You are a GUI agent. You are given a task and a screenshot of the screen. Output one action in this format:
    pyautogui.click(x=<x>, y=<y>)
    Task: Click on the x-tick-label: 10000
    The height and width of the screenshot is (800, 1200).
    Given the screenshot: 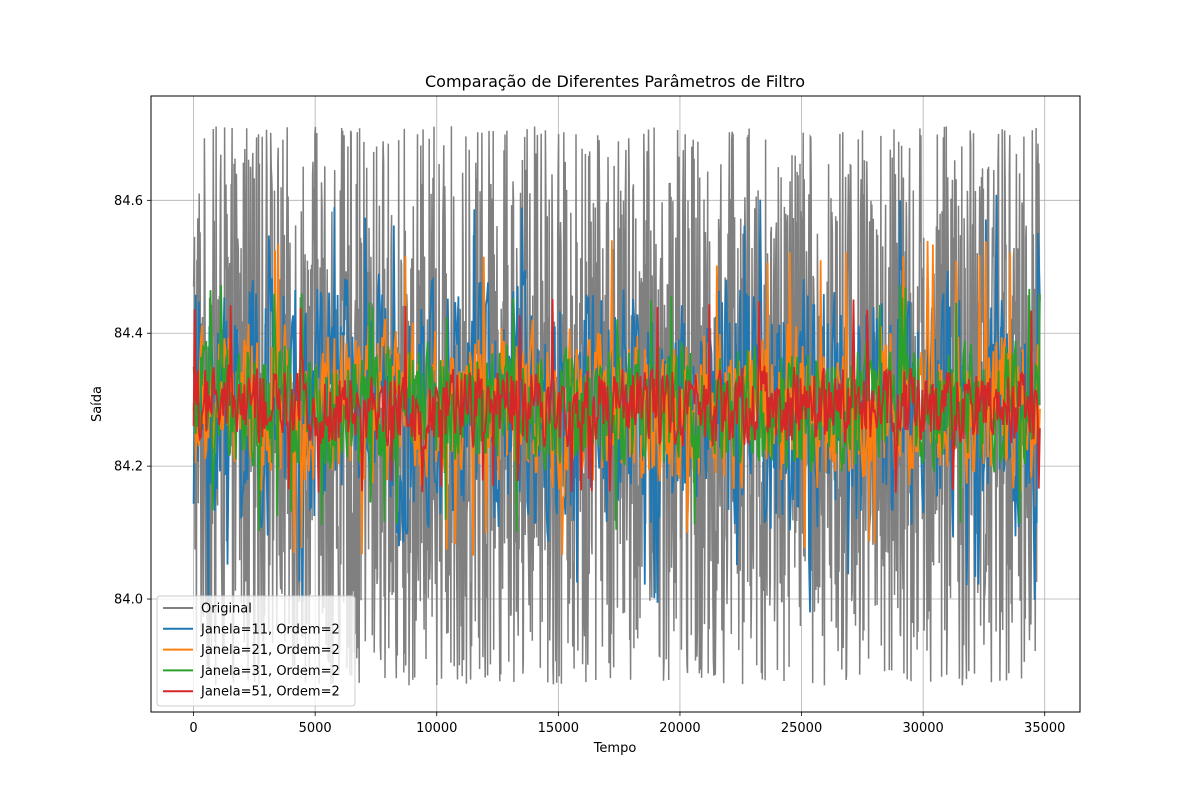 What is the action you would take?
    pyautogui.click(x=436, y=728)
    